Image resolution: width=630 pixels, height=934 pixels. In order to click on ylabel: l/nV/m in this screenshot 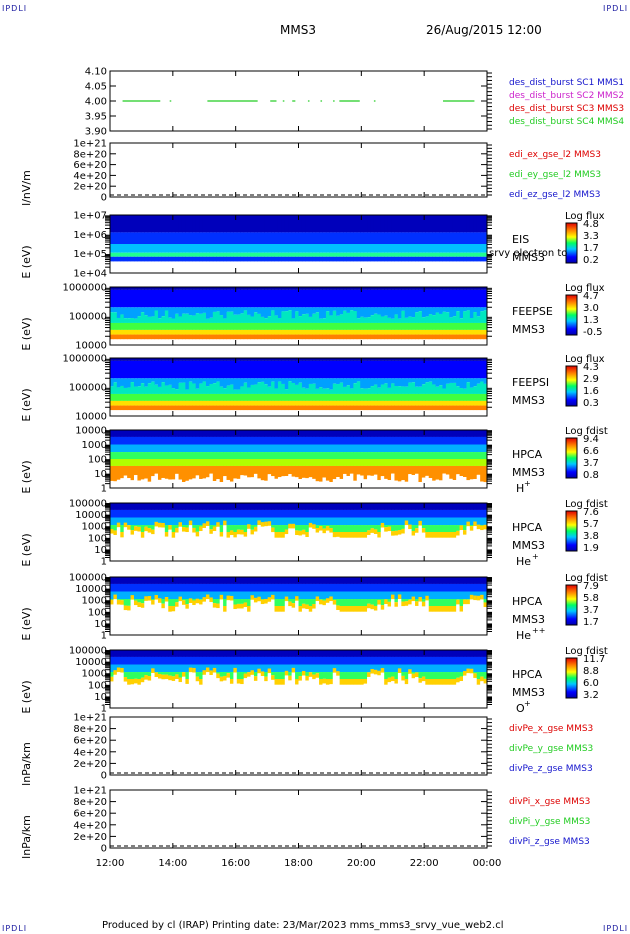, I will do `click(26, 188)`.